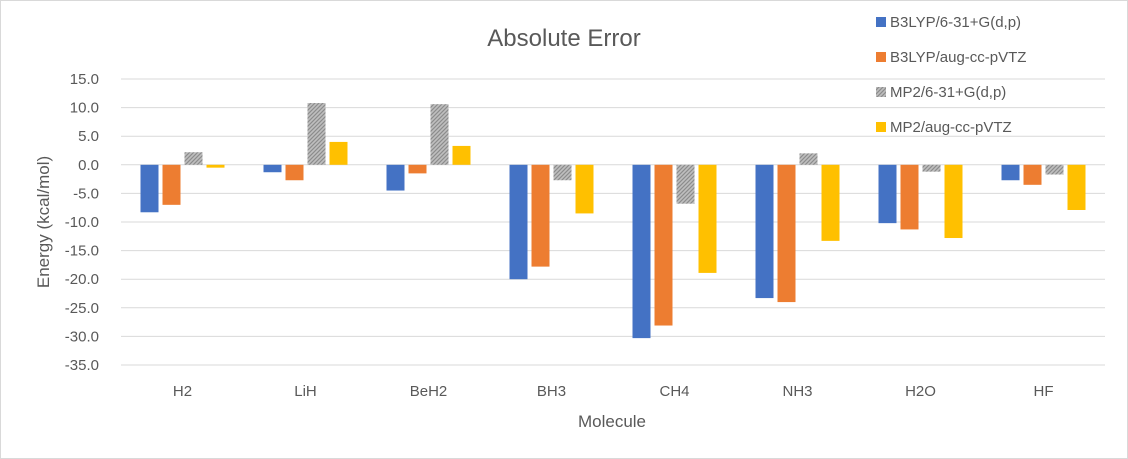  I want to click on x-tick-label: H2, so click(182, 391).